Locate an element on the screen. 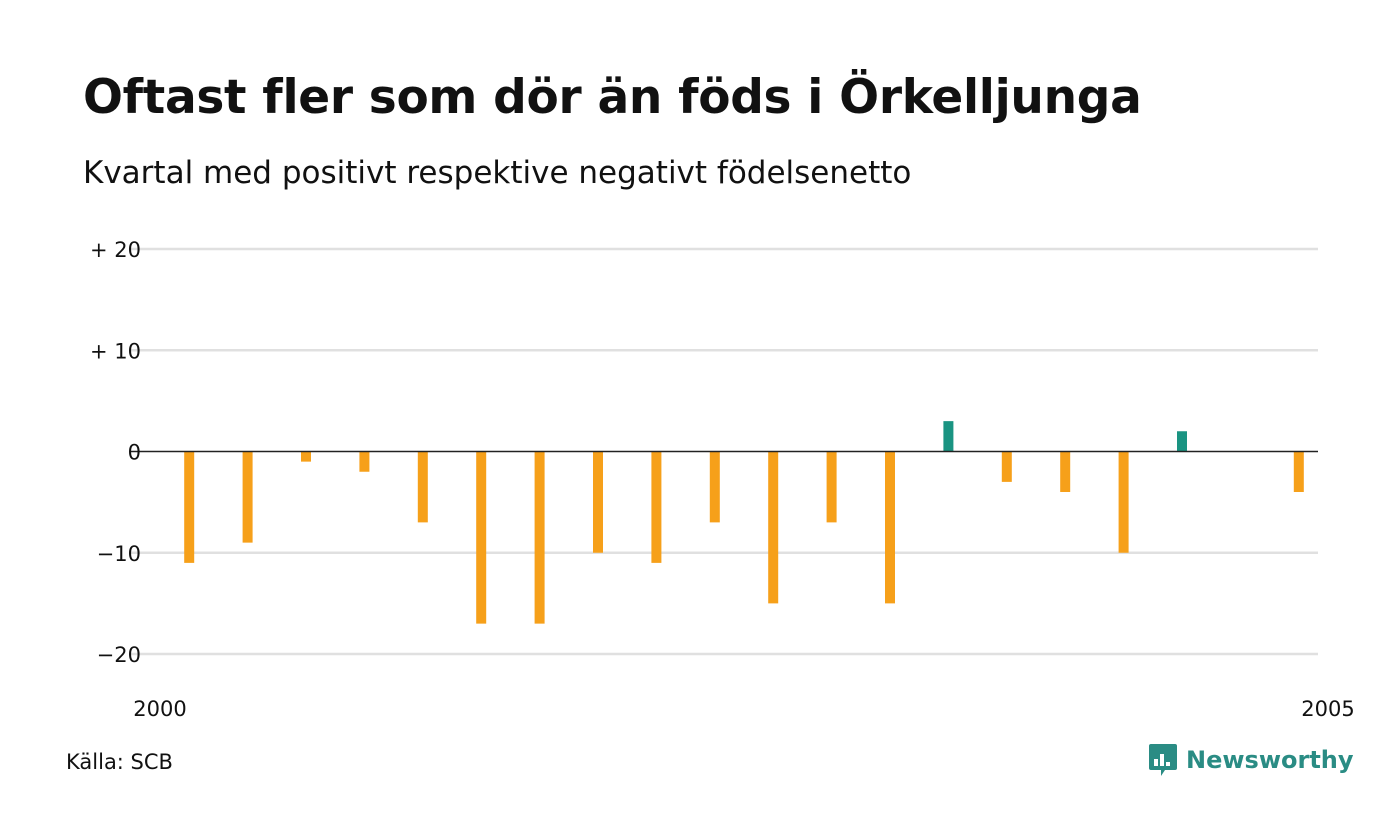  bar: 2001 Q1: -7 is located at coordinates (422, 487).